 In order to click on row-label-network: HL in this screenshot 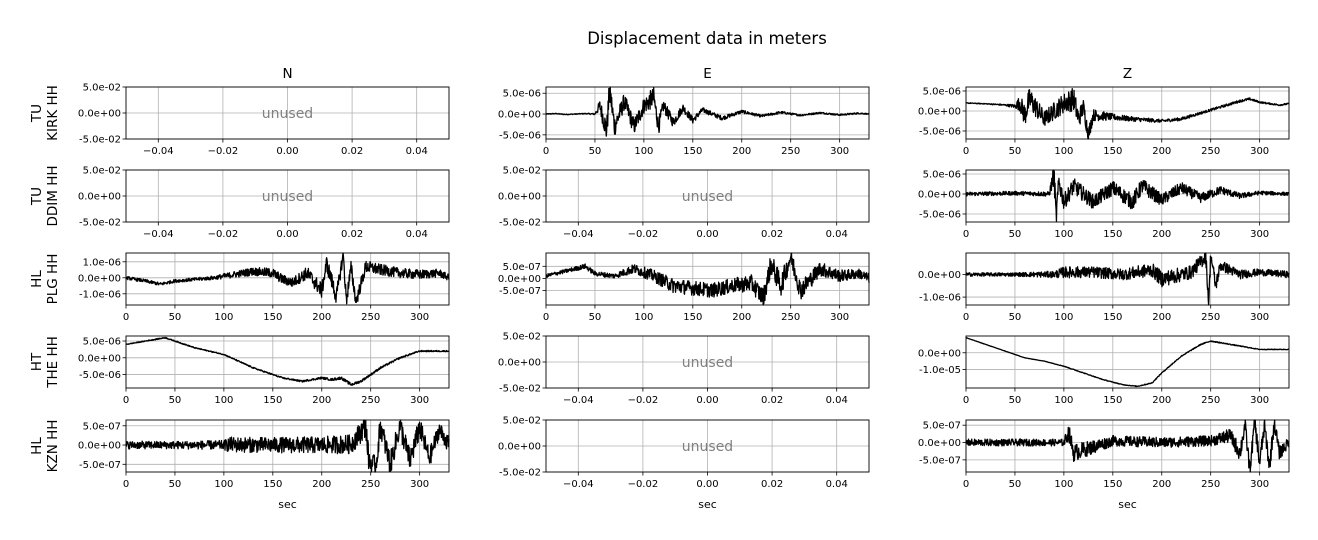, I will do `click(37, 279)`.